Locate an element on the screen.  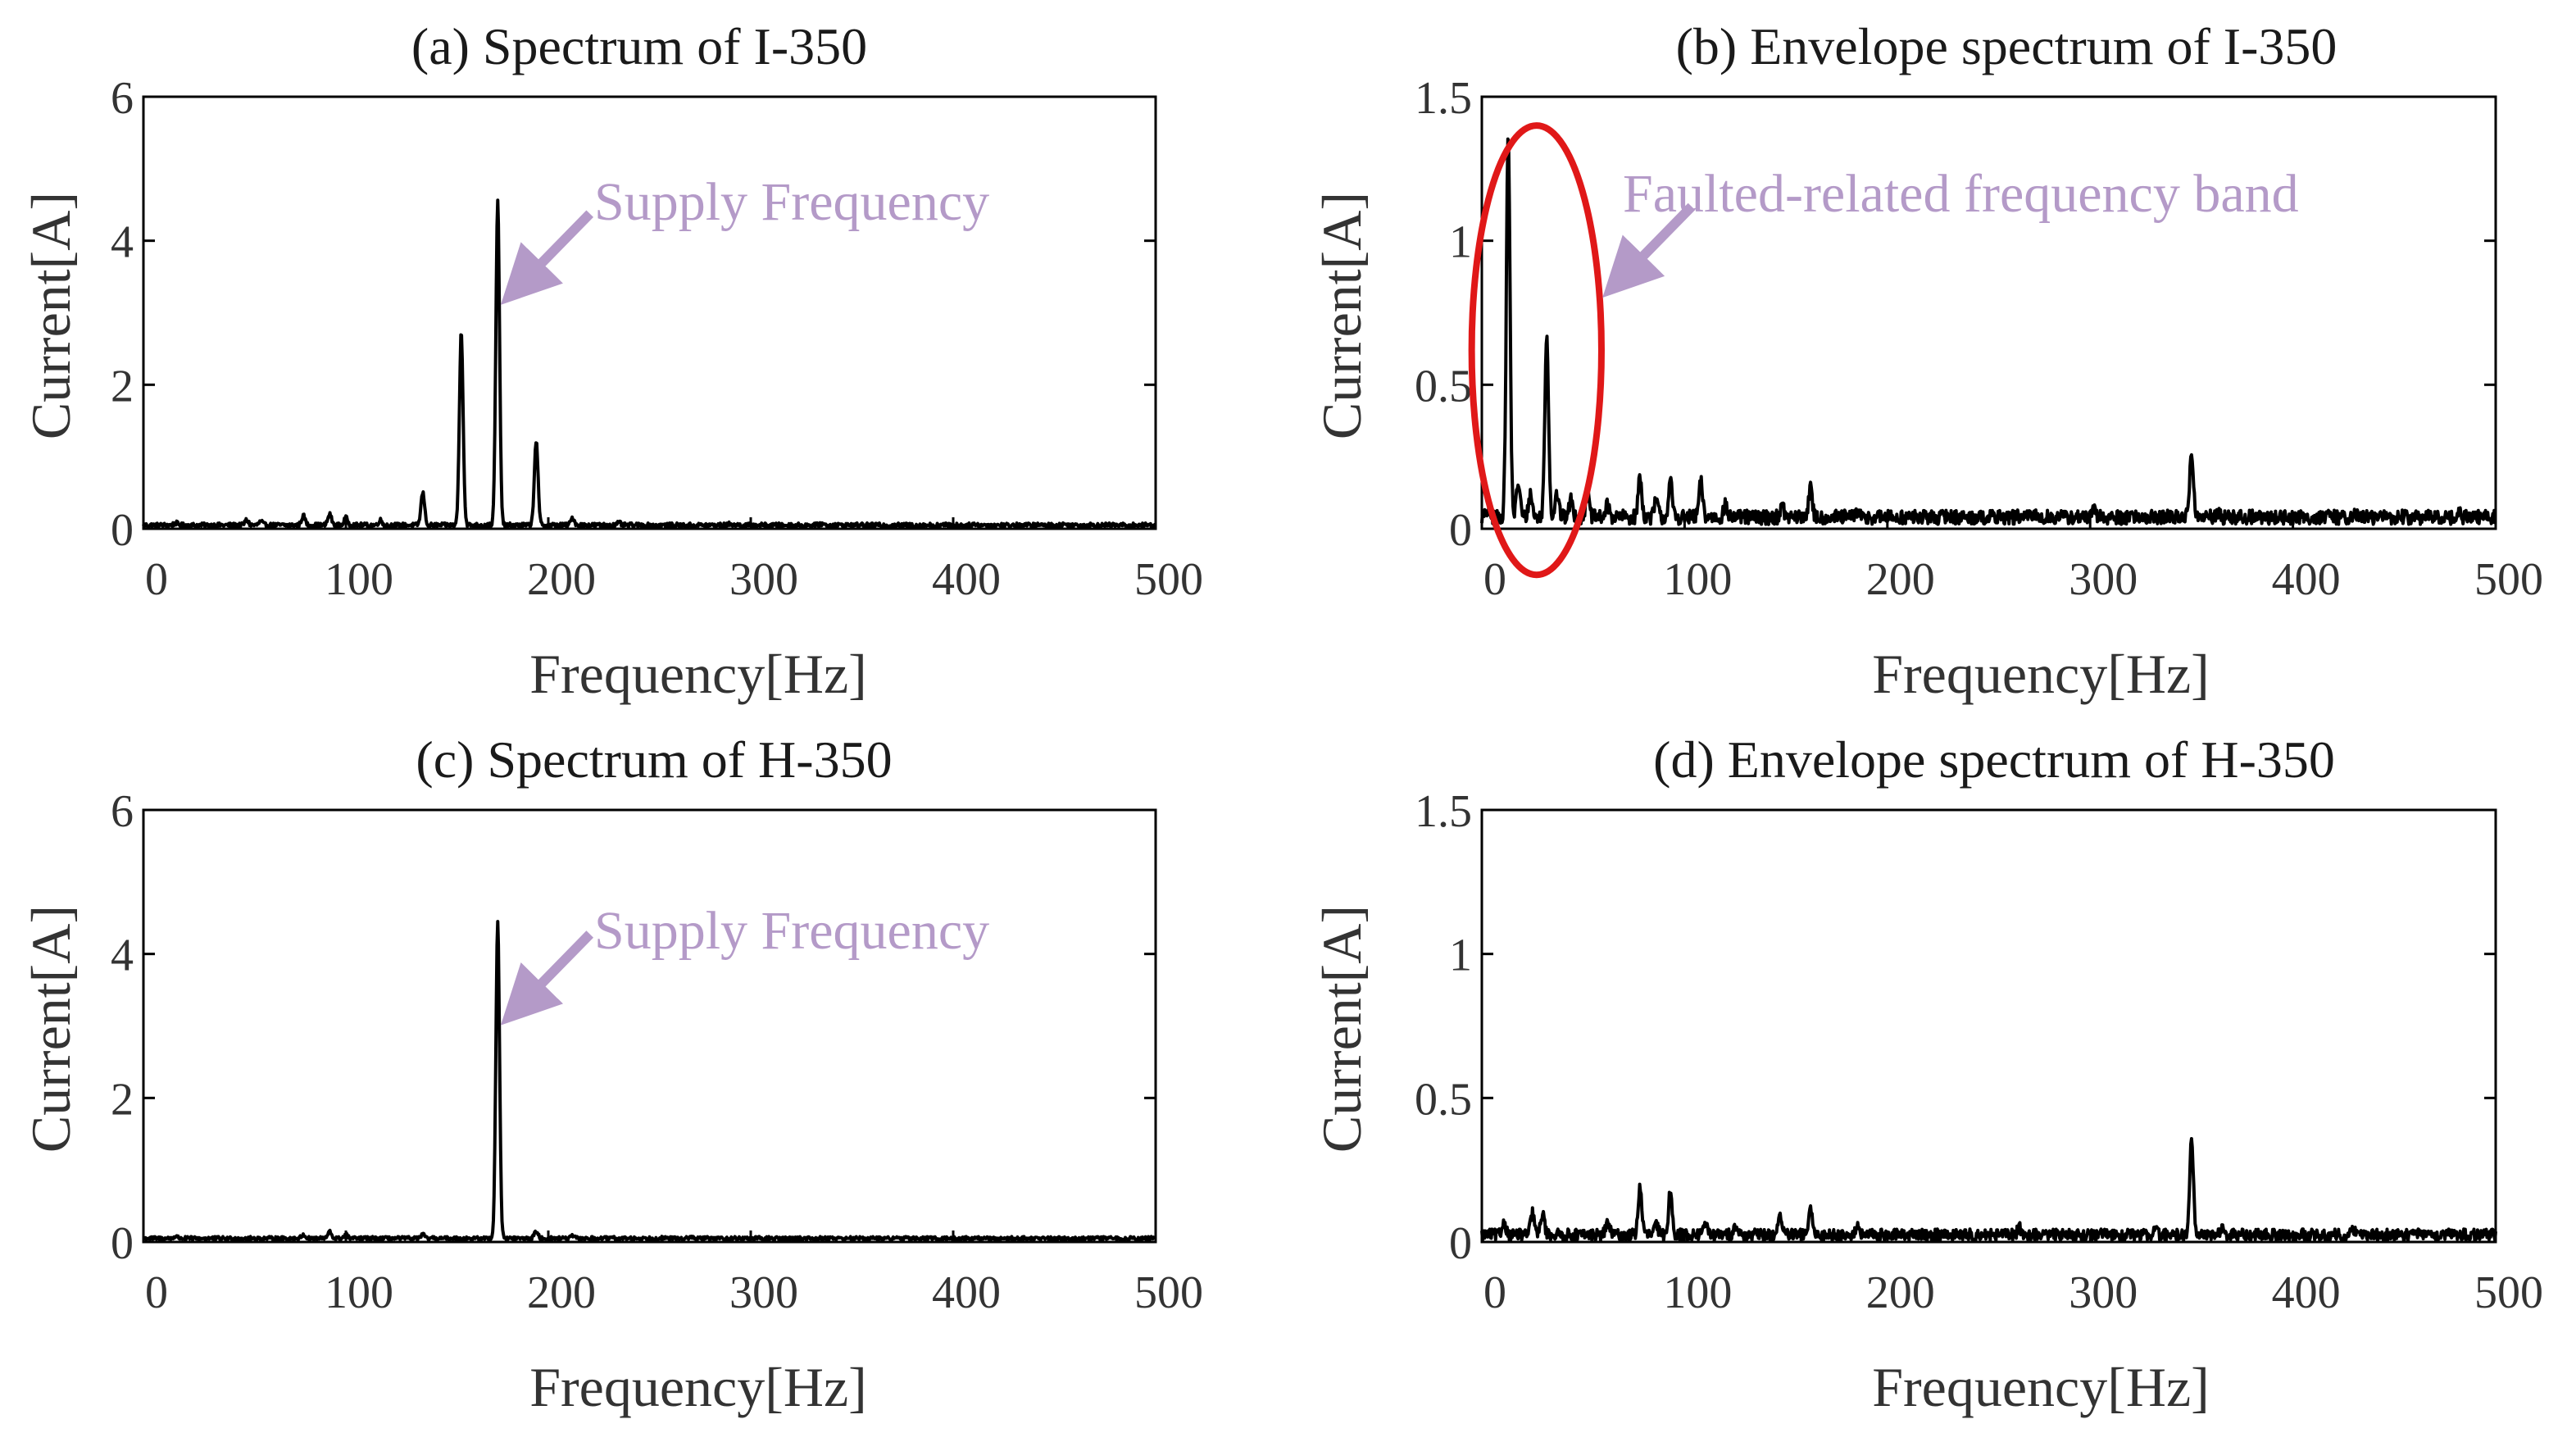
panel-a-y-axis-label: Current[A] is located at coordinates (51, 315).